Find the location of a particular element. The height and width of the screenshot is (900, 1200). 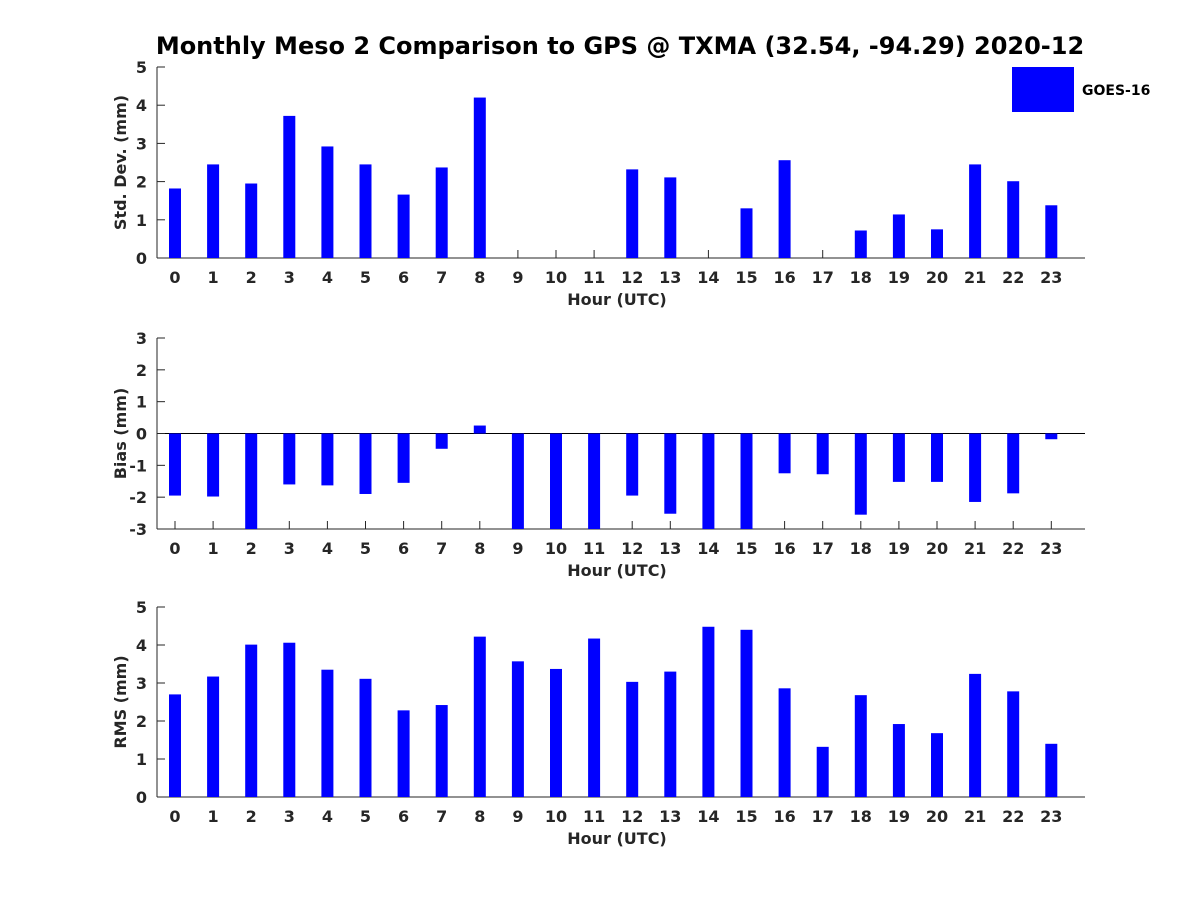

rms-y-tick-label: 5 is located at coordinates (141, 607).